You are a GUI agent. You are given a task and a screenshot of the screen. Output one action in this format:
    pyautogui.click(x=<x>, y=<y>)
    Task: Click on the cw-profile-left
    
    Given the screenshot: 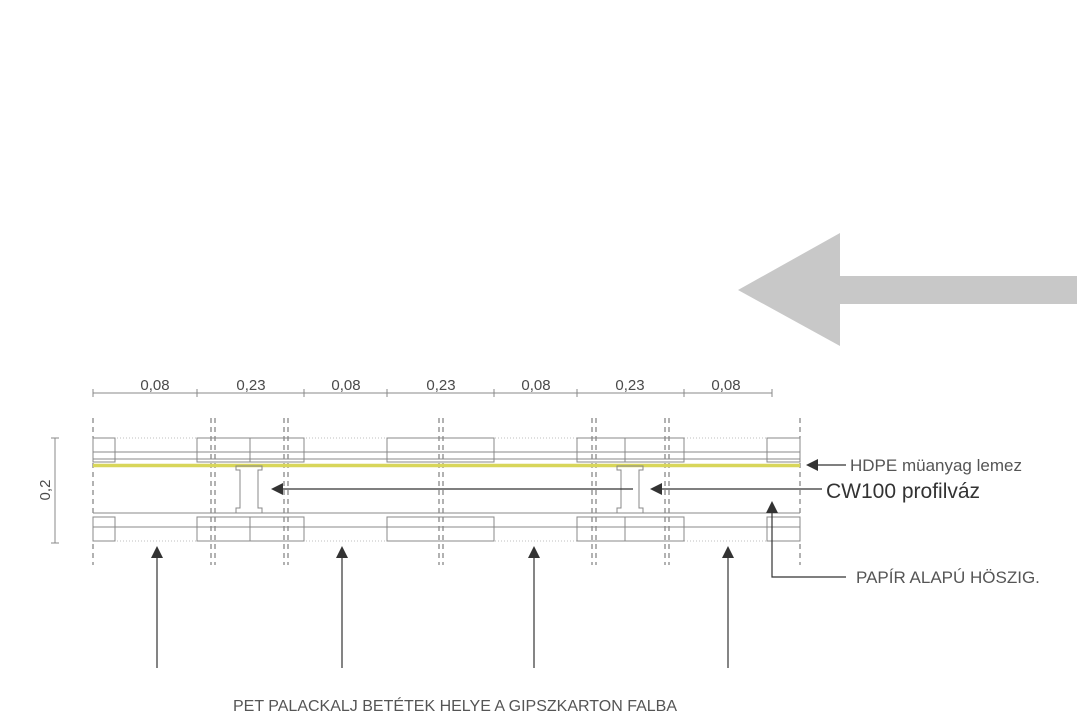 What is the action you would take?
    pyautogui.click(x=249, y=489)
    